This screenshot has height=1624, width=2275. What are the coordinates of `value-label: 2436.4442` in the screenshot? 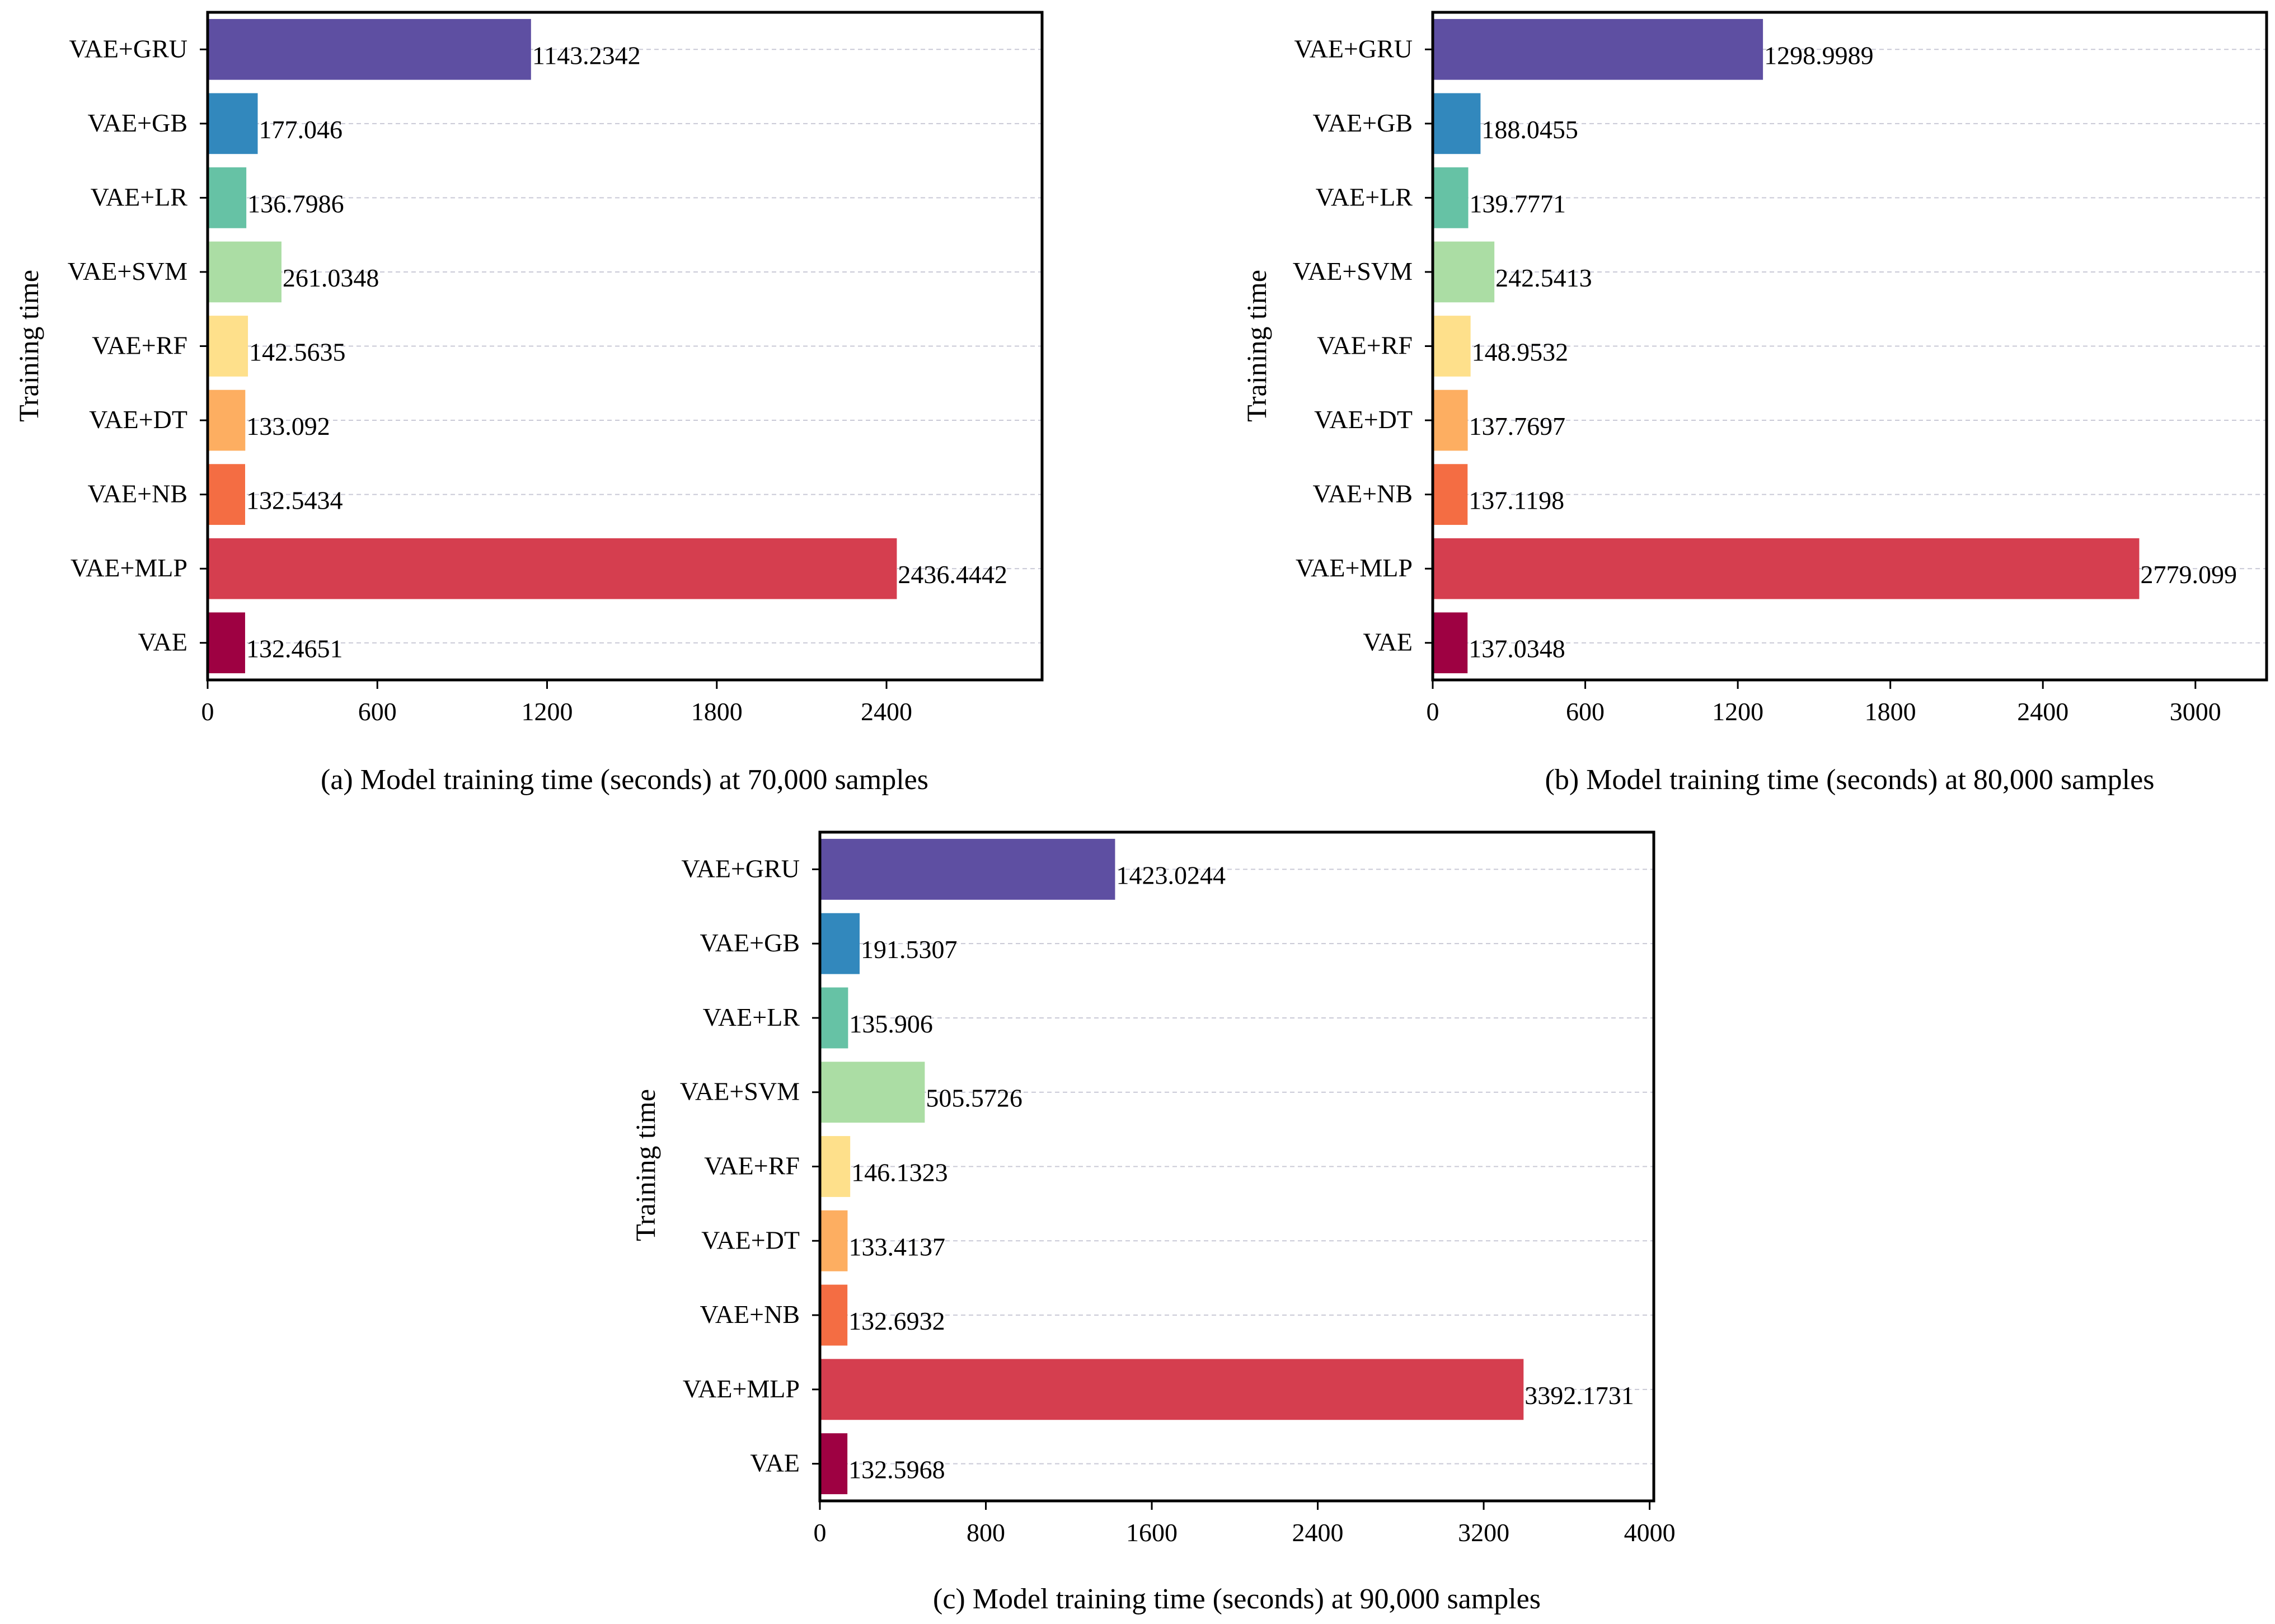 It's located at (953, 574).